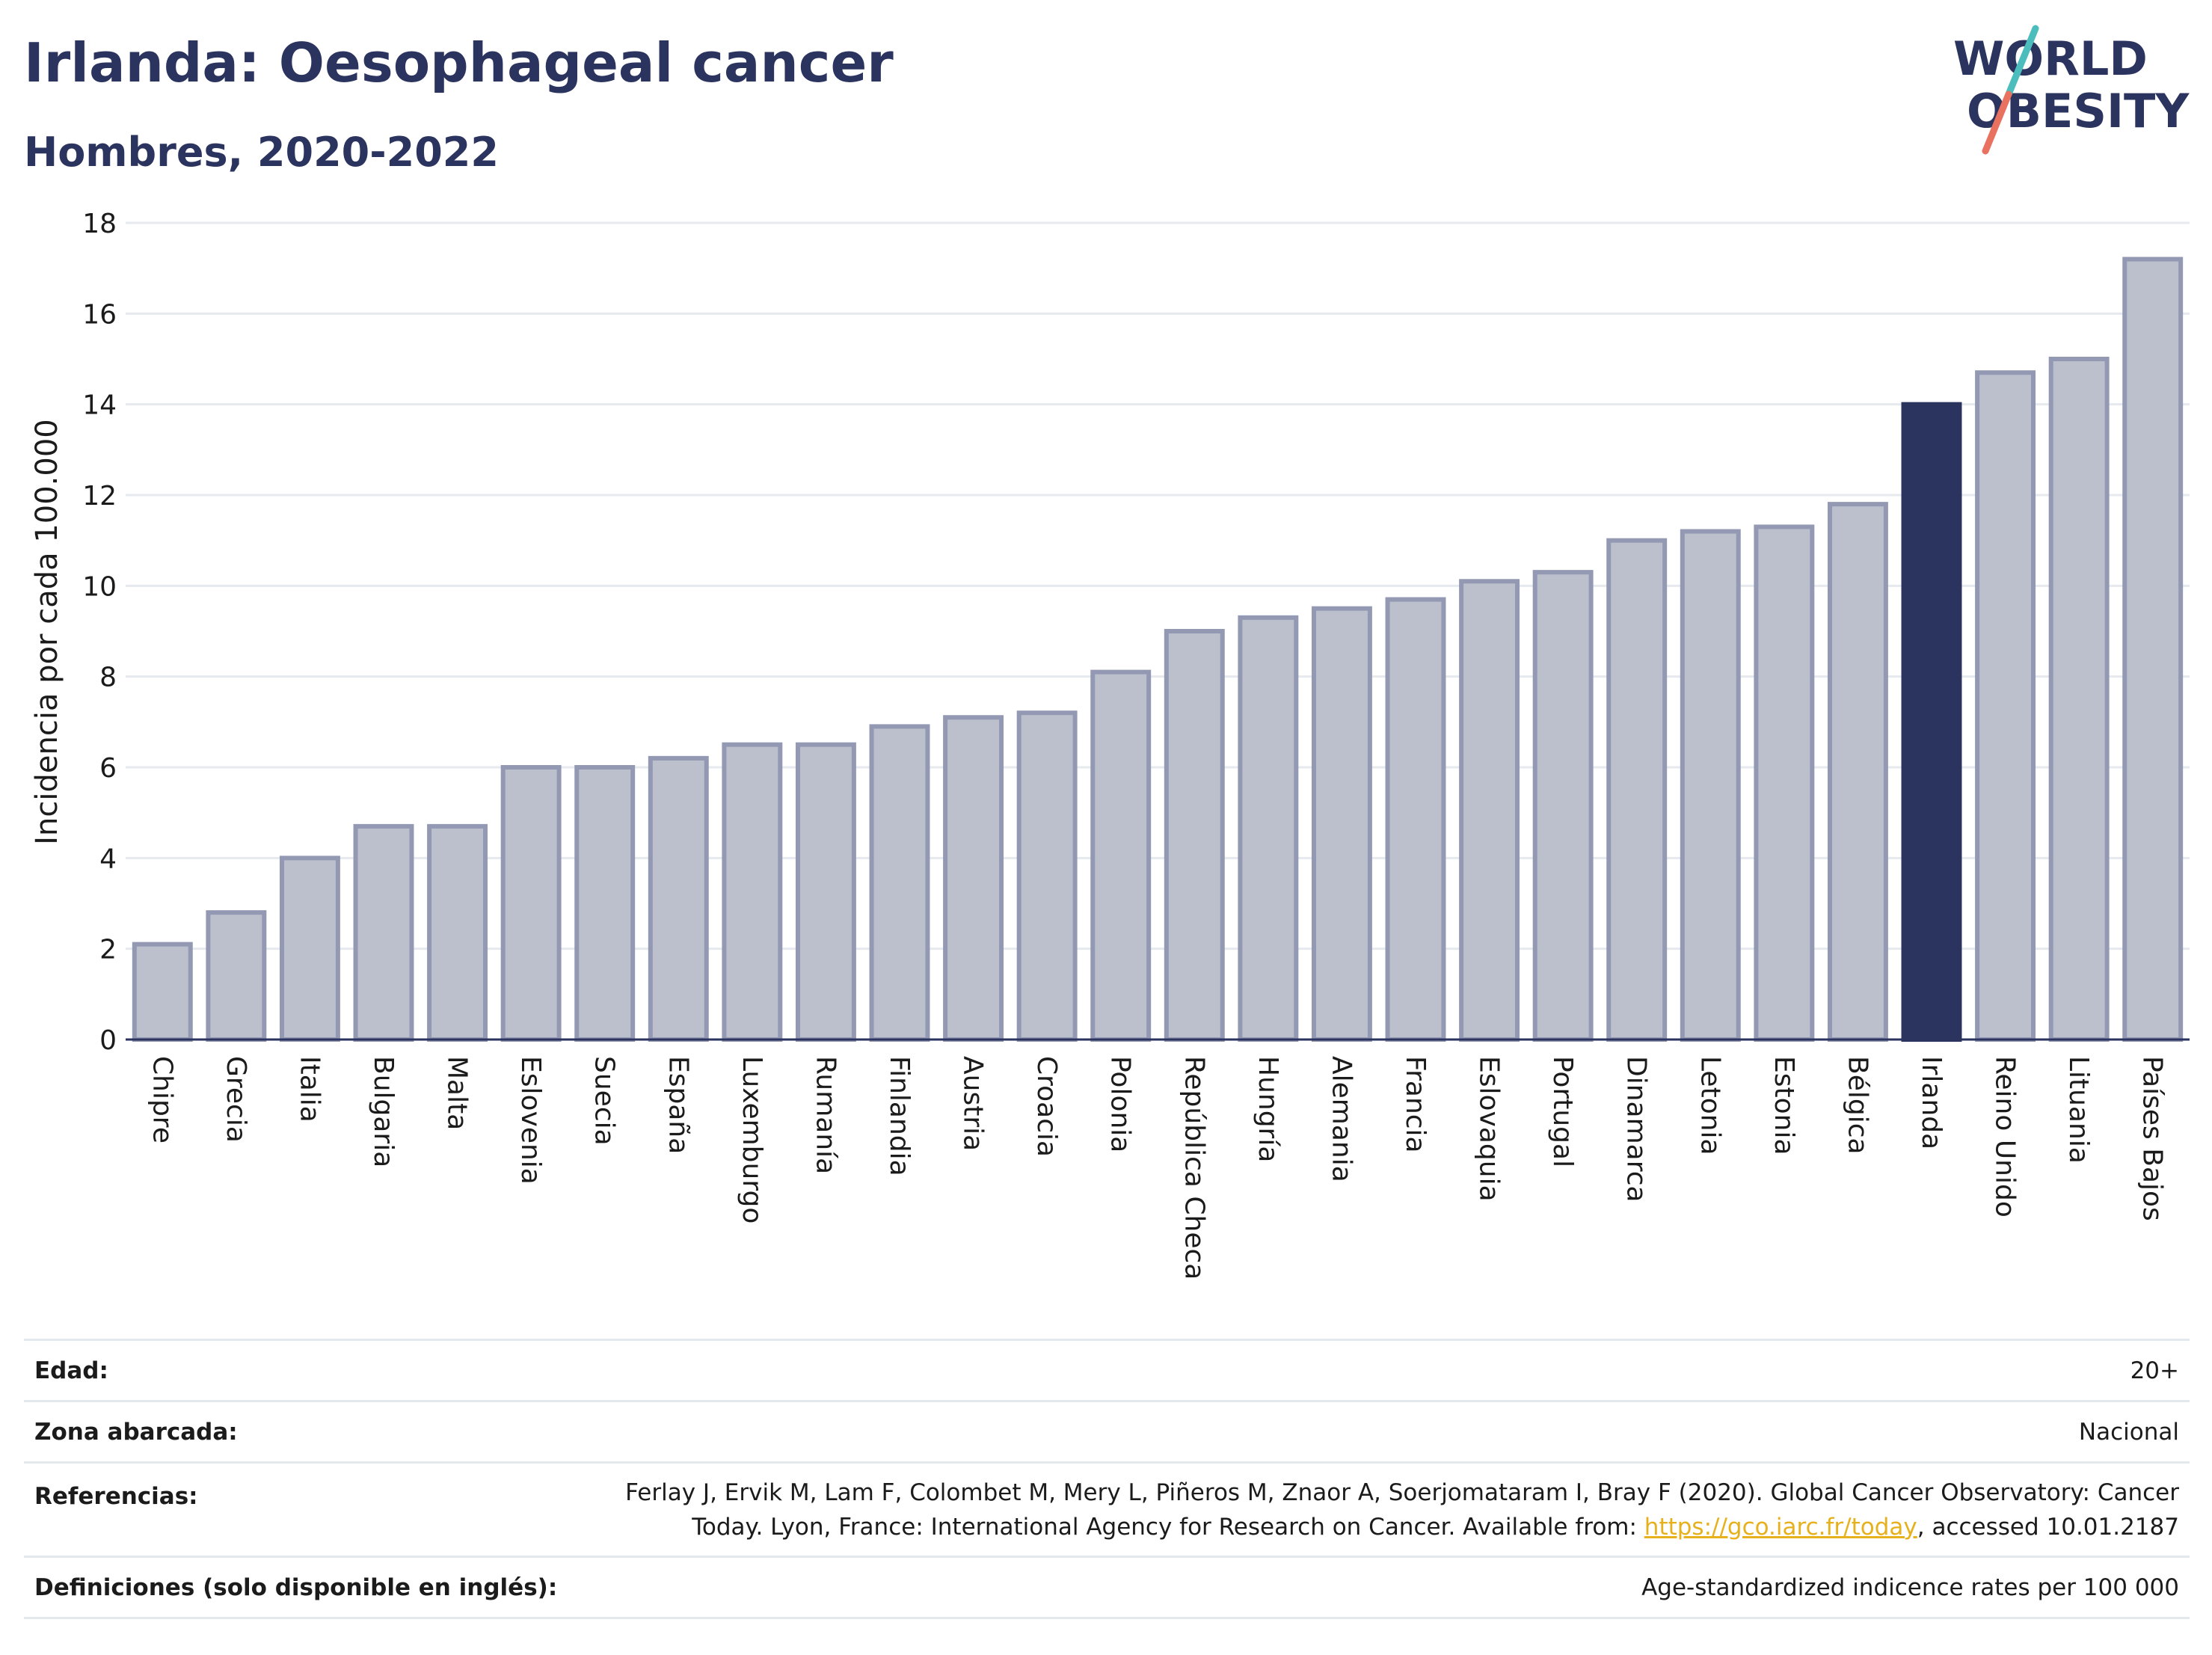 Image resolution: width=2212 pixels, height=1655 pixels. I want to click on logo-slash-coral, so click(1997, 122).